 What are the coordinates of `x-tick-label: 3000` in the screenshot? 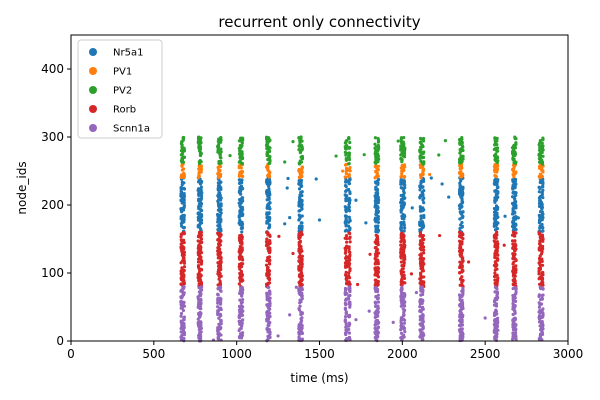 It's located at (568, 354).